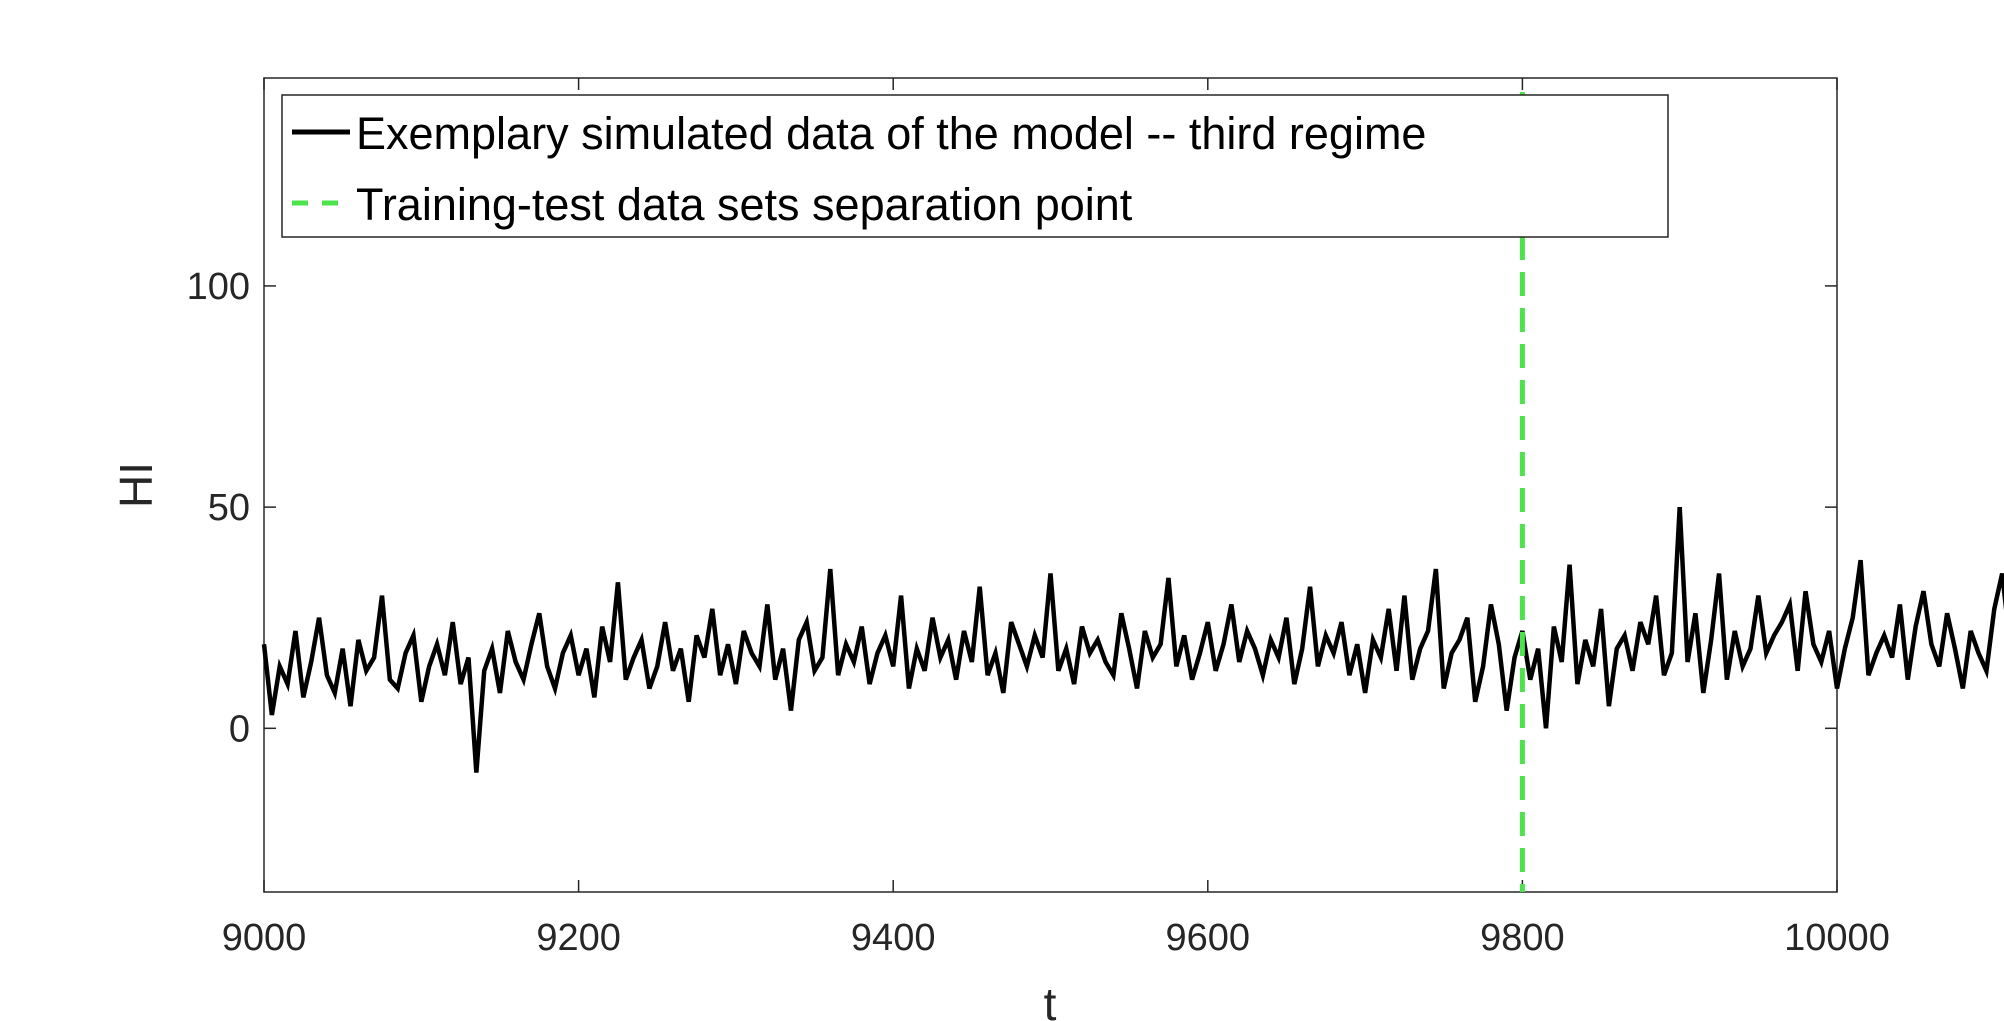  What do you see at coordinates (1837, 938) in the screenshot?
I see `x-tick-label: 10000` at bounding box center [1837, 938].